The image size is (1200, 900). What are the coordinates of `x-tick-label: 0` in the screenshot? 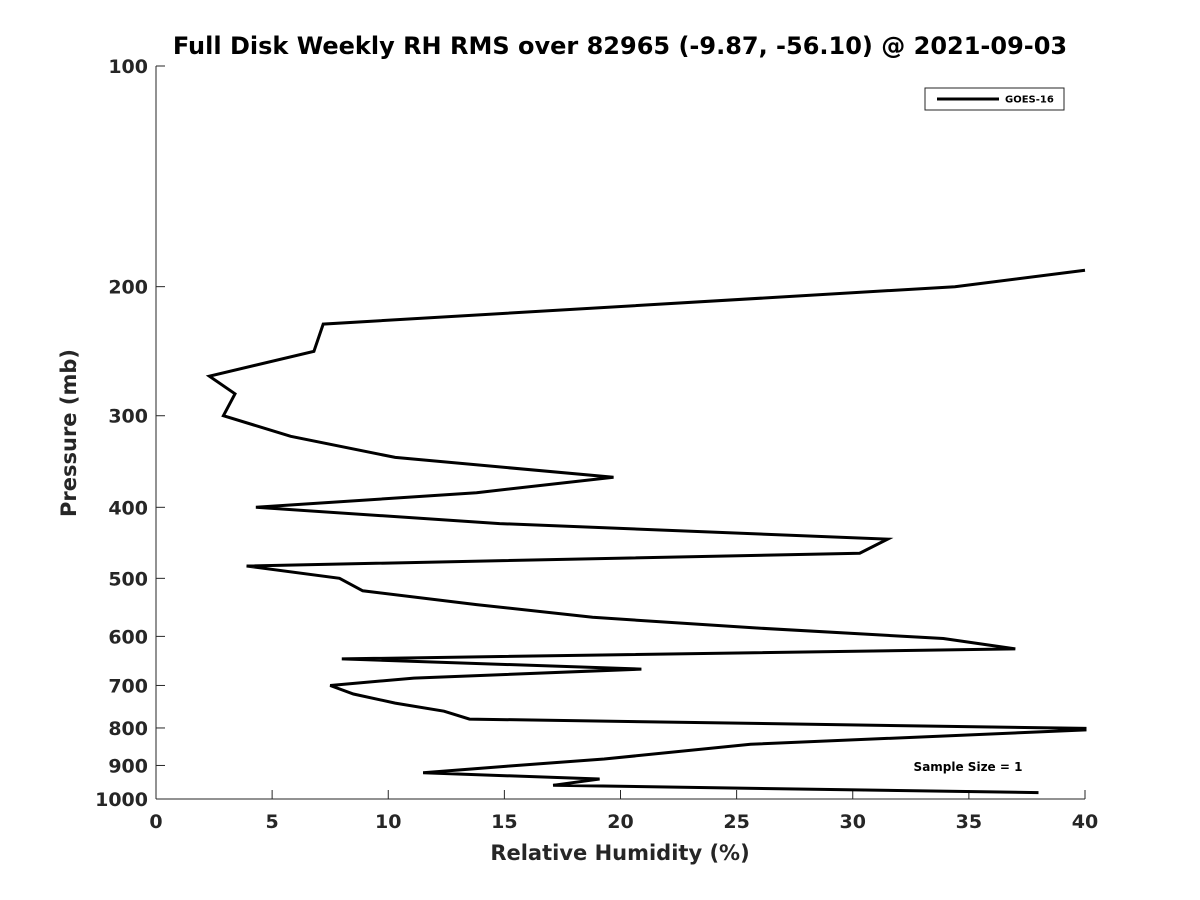 It's located at (155, 822).